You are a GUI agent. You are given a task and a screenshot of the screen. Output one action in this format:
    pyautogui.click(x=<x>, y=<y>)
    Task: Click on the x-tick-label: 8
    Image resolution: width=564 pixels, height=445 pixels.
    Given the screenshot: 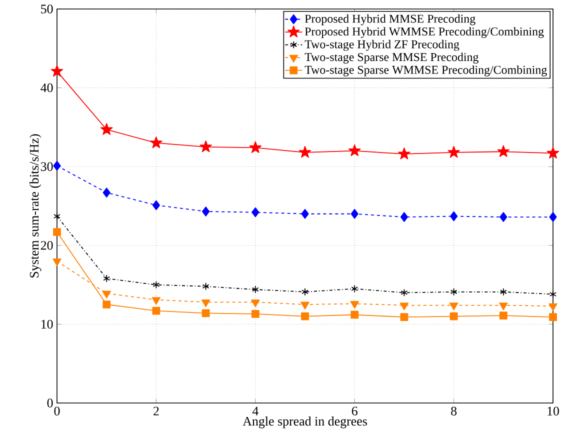 What is the action you would take?
    pyautogui.click(x=454, y=411)
    